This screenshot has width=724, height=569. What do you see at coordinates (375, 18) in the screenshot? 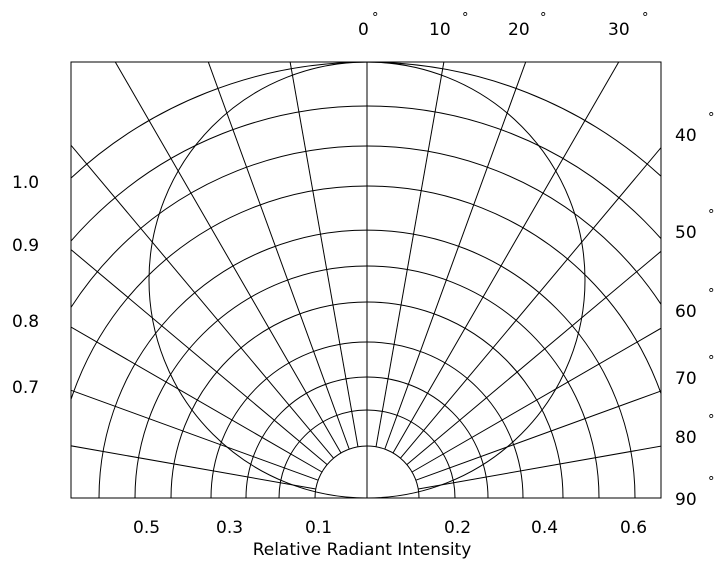
I see `degree-mark-0: °` at bounding box center [375, 18].